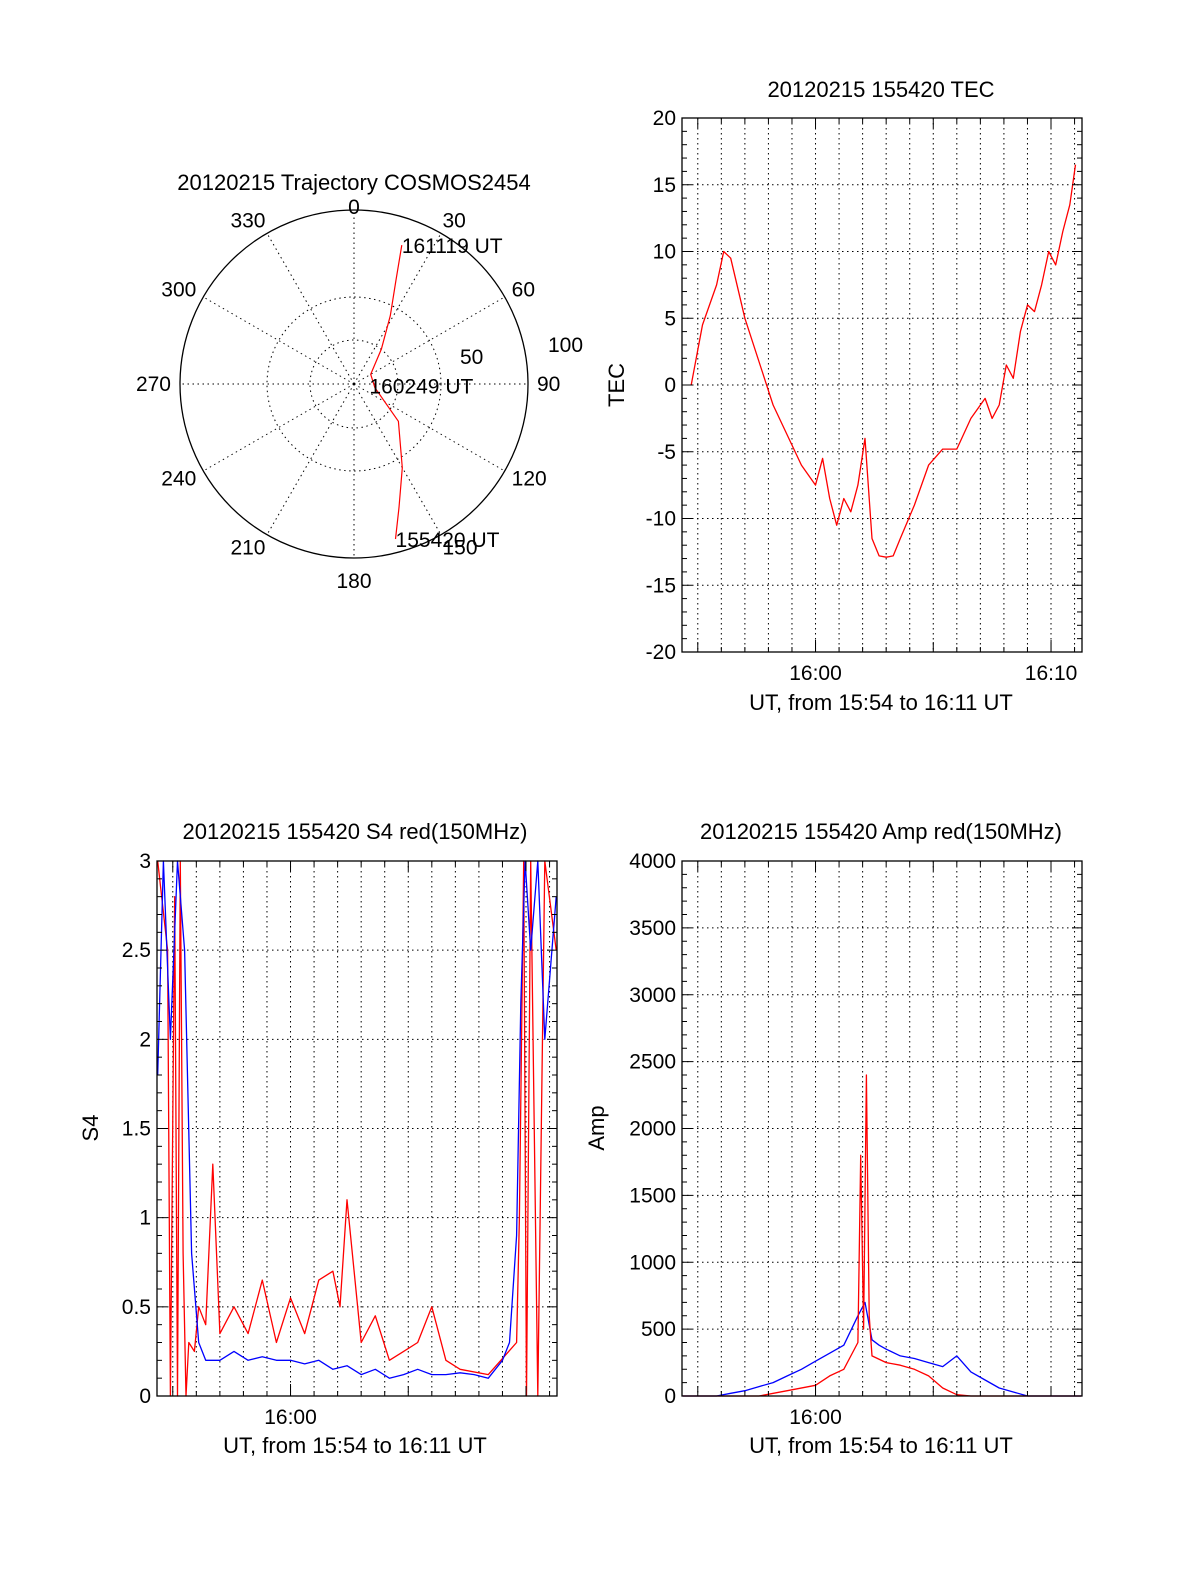  What do you see at coordinates (652, 1262) in the screenshot?
I see `amp-y-tick-label: 1000` at bounding box center [652, 1262].